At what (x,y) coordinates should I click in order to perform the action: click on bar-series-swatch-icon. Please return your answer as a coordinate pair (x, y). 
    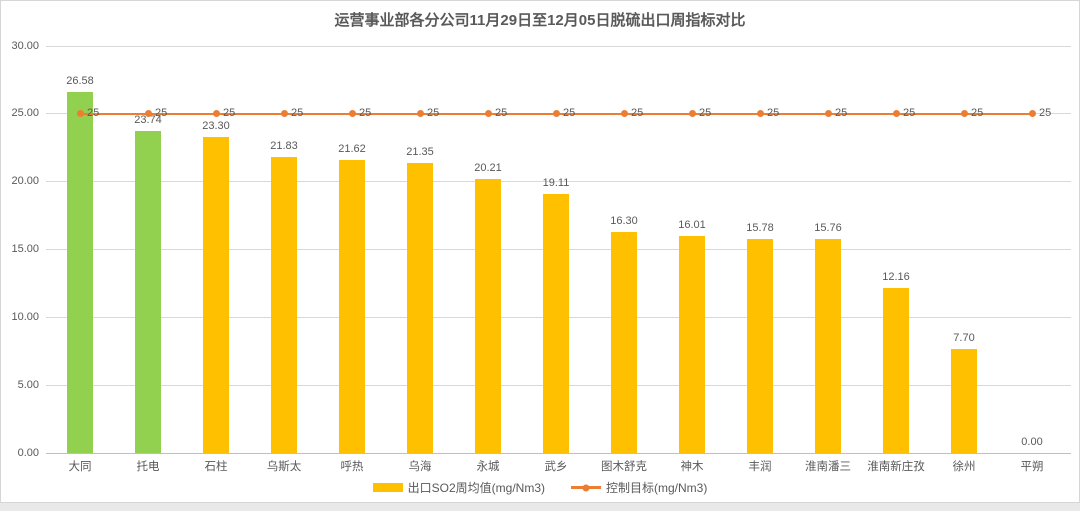
    Looking at the image, I should click on (387, 487).